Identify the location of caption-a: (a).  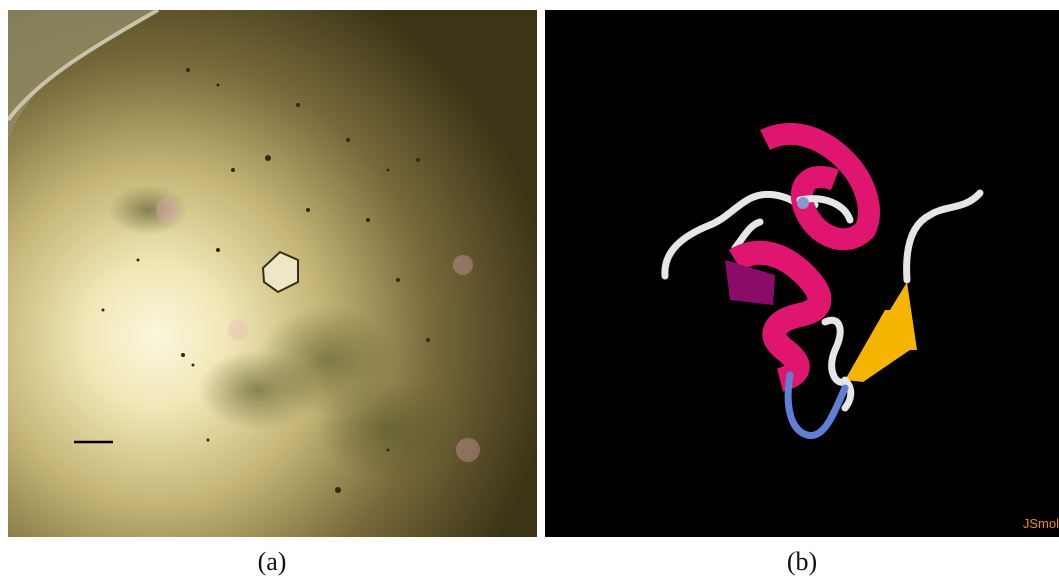
(272, 561).